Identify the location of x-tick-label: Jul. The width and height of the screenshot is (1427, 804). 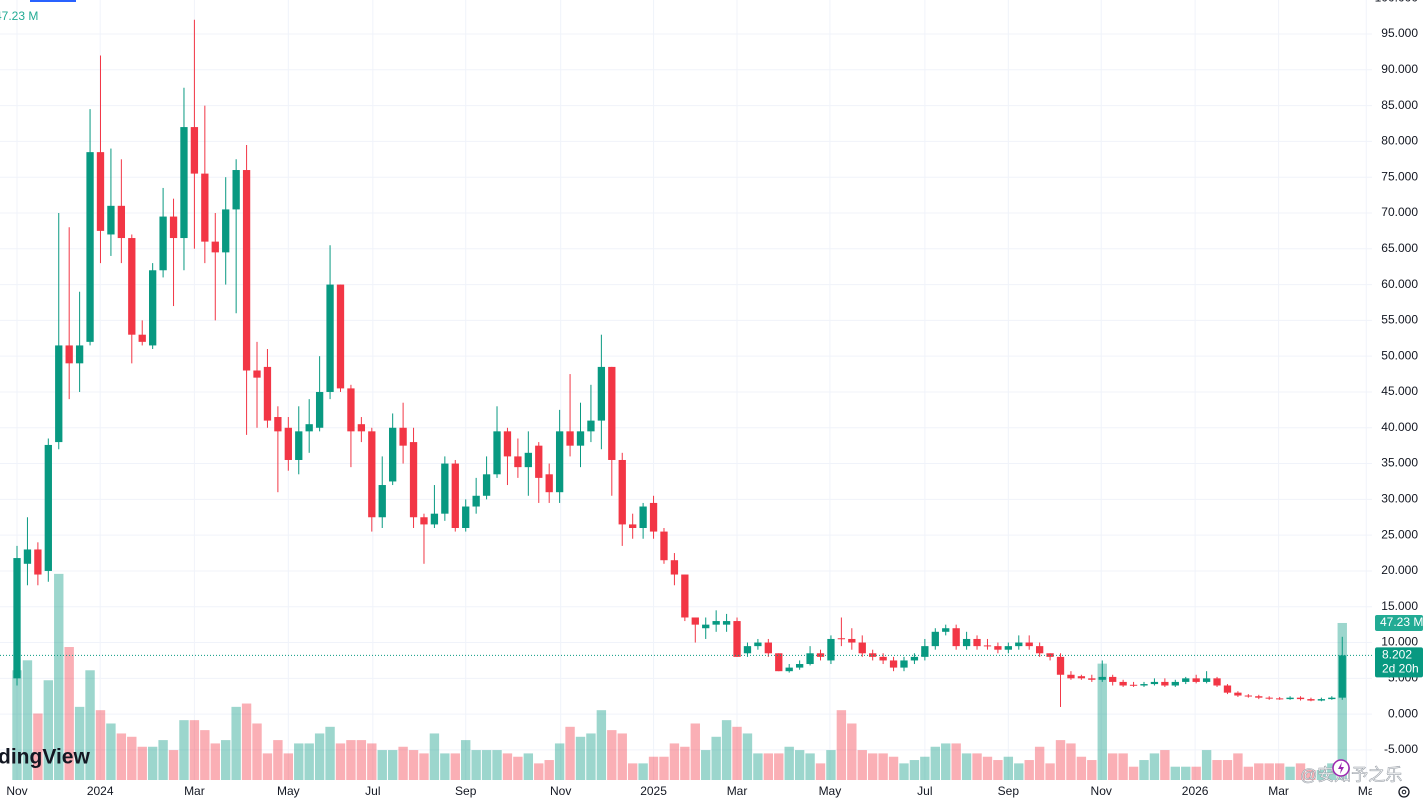
(924, 791).